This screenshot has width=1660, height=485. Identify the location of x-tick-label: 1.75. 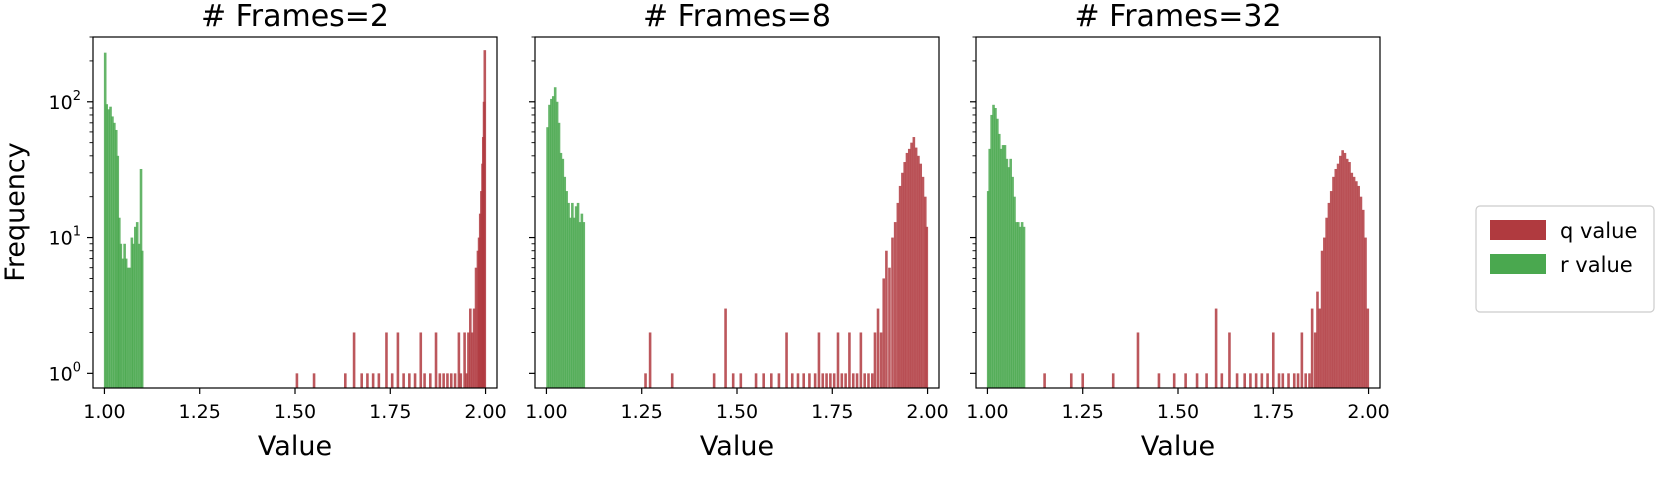
(832, 412).